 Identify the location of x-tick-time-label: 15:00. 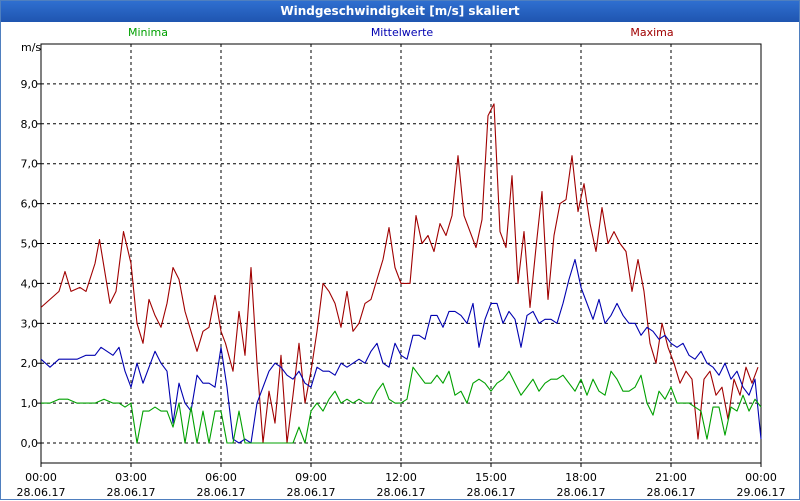
(491, 477).